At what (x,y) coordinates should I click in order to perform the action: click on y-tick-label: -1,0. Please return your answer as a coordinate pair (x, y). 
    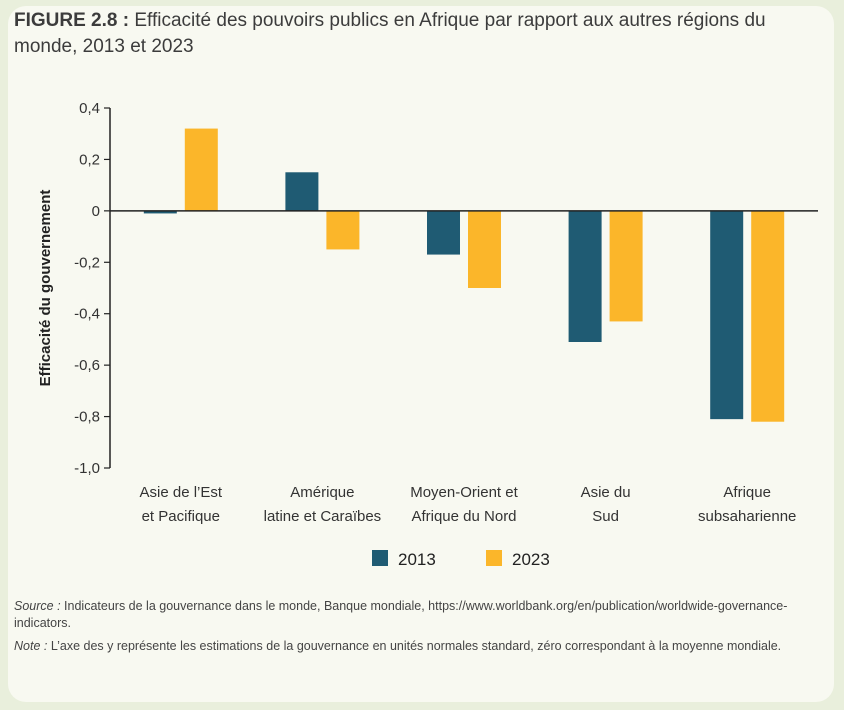
    Looking at the image, I should click on (87, 468).